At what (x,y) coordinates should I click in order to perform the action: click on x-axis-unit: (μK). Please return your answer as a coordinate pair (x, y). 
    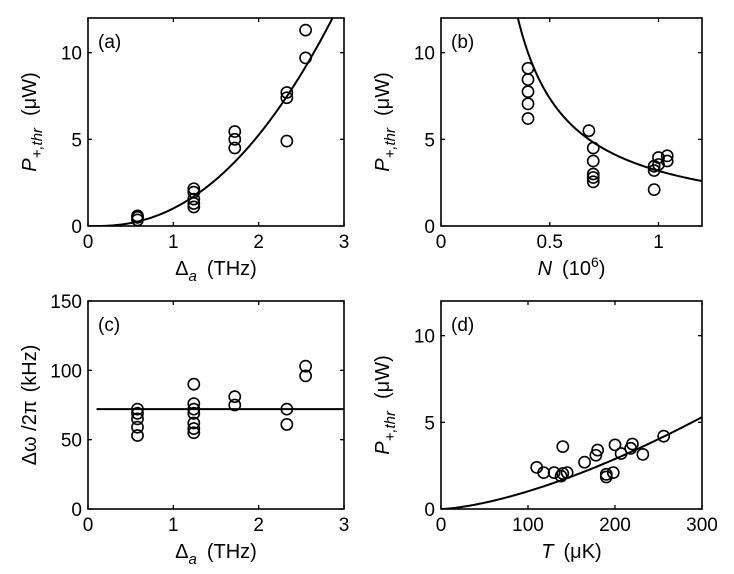
    Looking at the image, I should click on (583, 552).